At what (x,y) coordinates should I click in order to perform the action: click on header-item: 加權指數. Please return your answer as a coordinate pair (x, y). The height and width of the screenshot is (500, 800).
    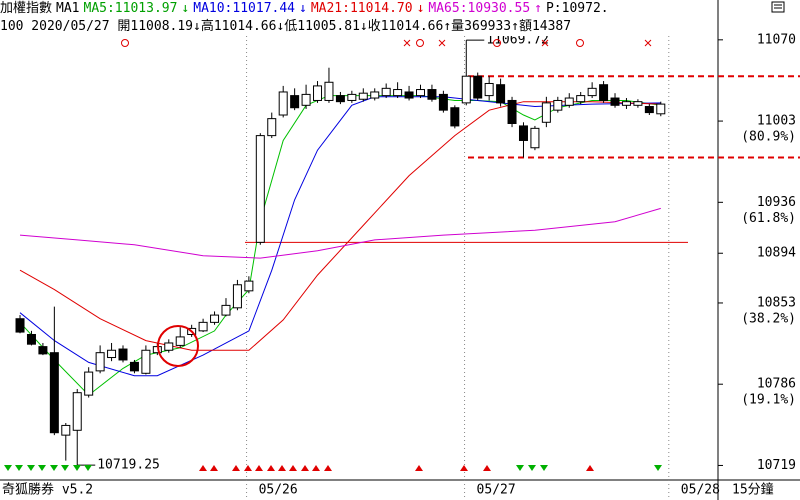
    Looking at the image, I should click on (26, 8).